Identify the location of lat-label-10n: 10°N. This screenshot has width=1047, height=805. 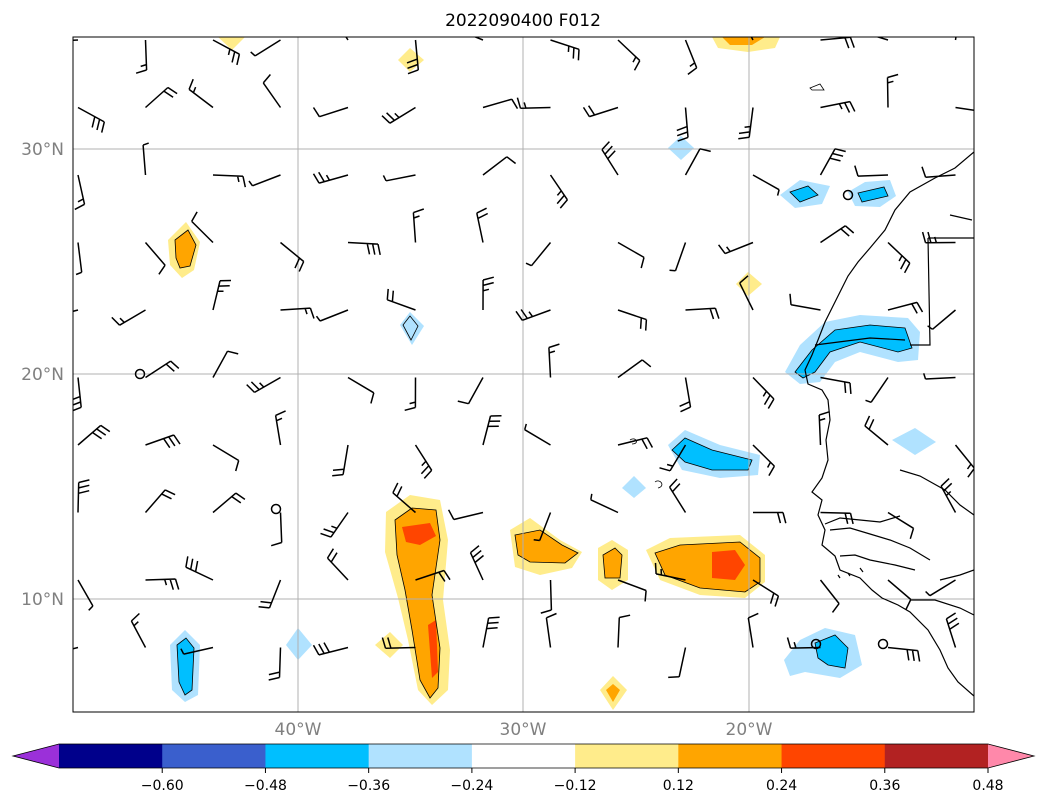
(42, 600).